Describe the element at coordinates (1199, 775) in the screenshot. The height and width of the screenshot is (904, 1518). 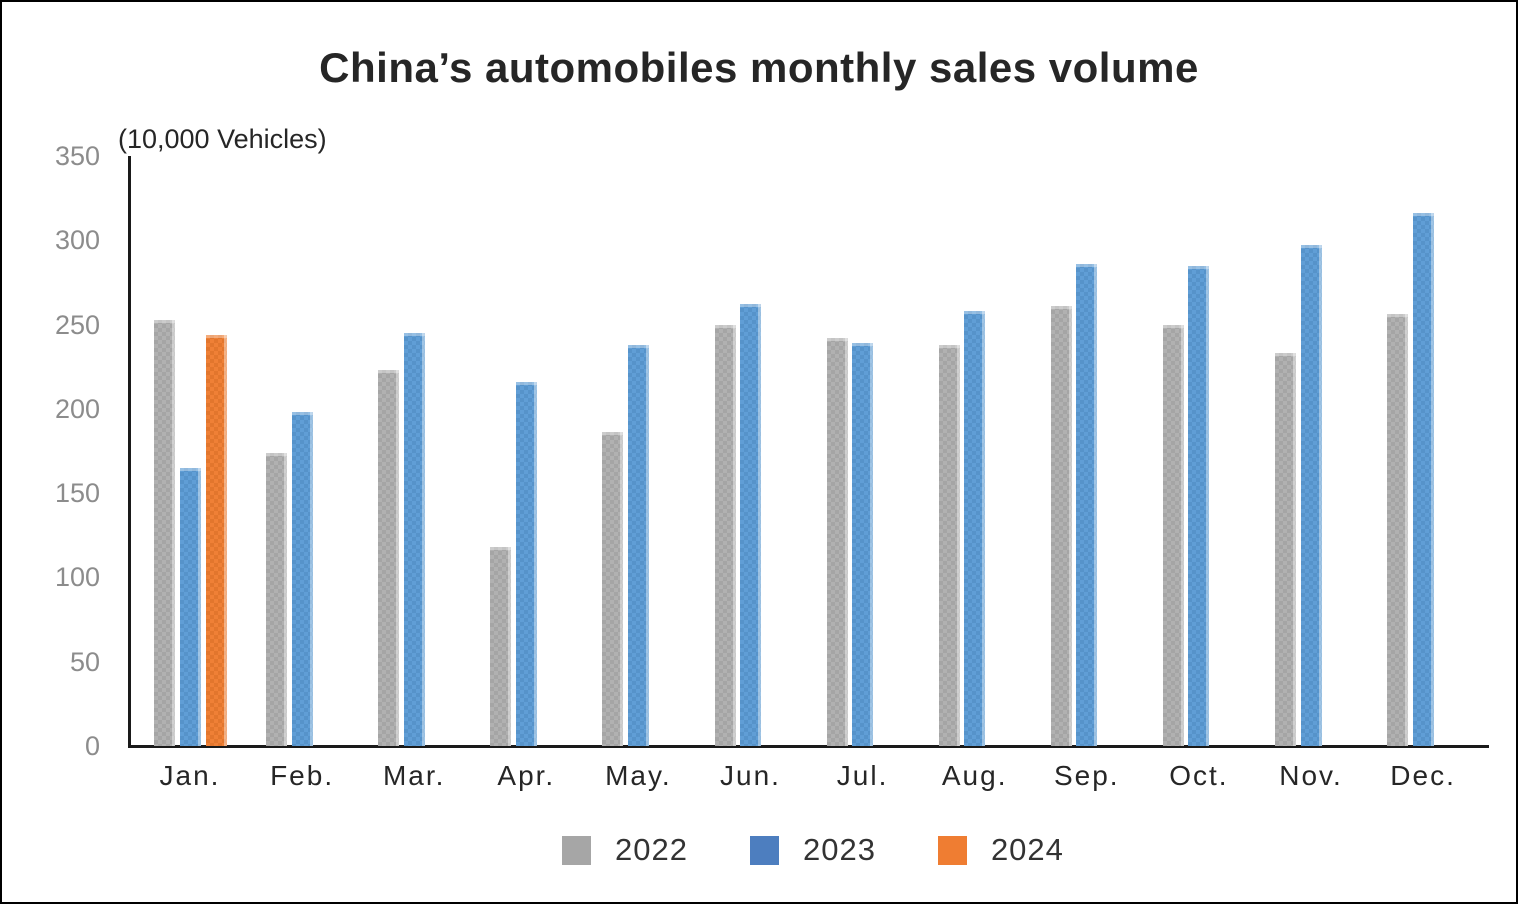
I see `x-tick-label-oct: Oct.` at that location.